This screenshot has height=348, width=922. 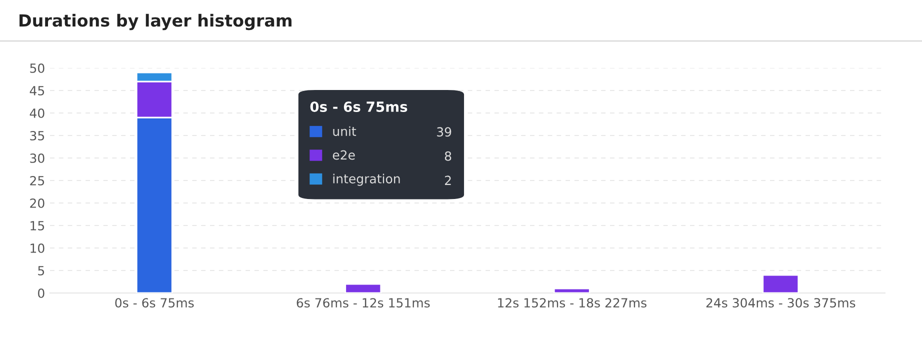 I want to click on x-tick-label: 24s 304ms - 30s 375ms, so click(x=781, y=303).